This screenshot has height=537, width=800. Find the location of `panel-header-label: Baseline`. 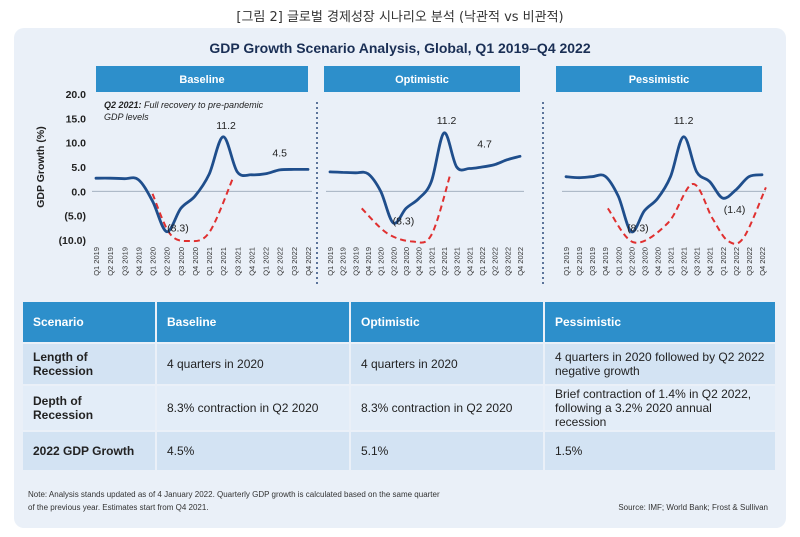

panel-header-label: Baseline is located at coordinates (201, 80).